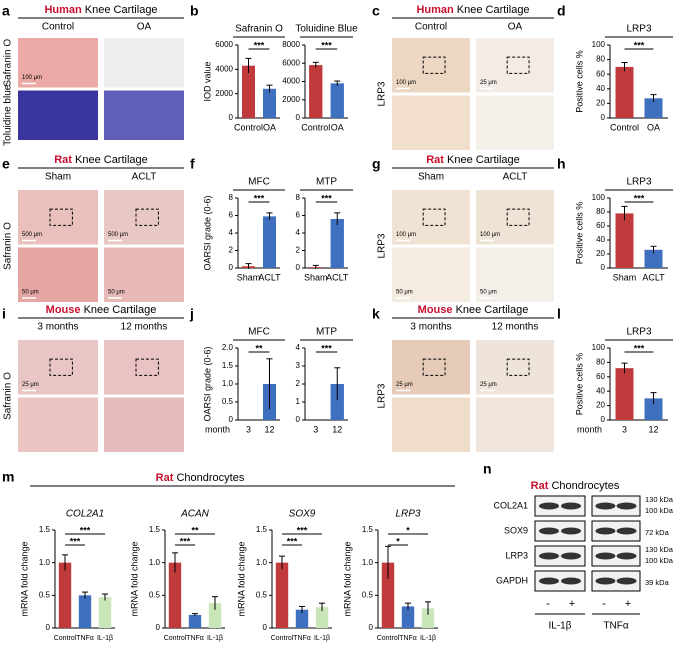  What do you see at coordinates (518, 217) in the screenshot?
I see `zoom-box` at bounding box center [518, 217].